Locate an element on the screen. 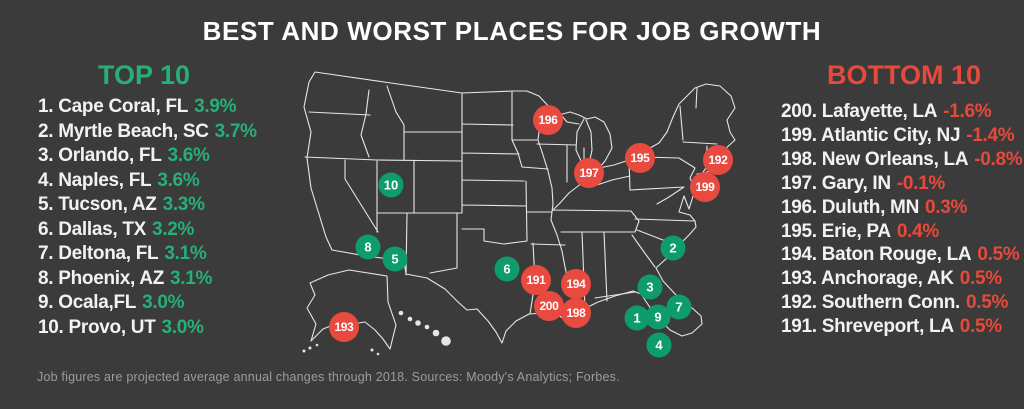 Image resolution: width=1024 pixels, height=409 pixels. top10-heading: TOP 10 is located at coordinates (144, 75).